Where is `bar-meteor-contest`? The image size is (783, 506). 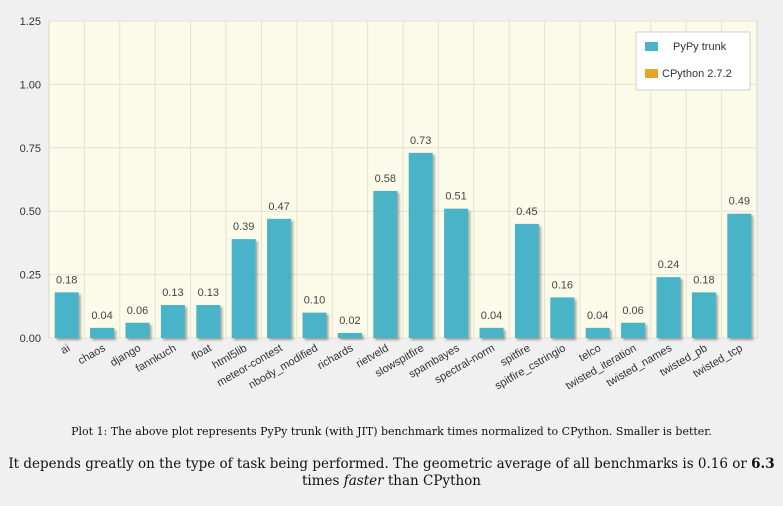
bar-meteor-contest is located at coordinates (279, 278).